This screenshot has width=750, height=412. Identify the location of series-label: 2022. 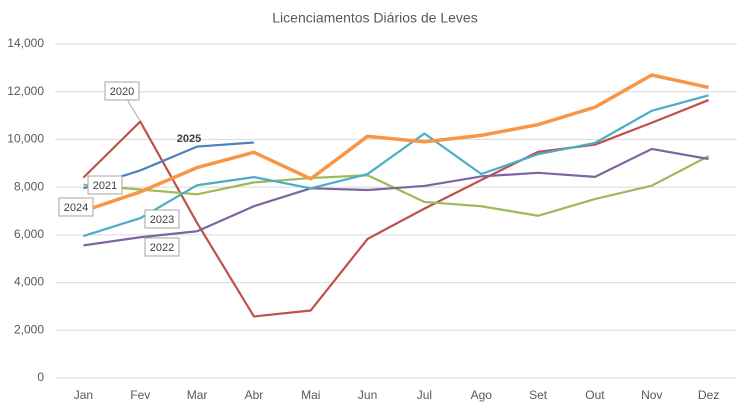
(162, 248).